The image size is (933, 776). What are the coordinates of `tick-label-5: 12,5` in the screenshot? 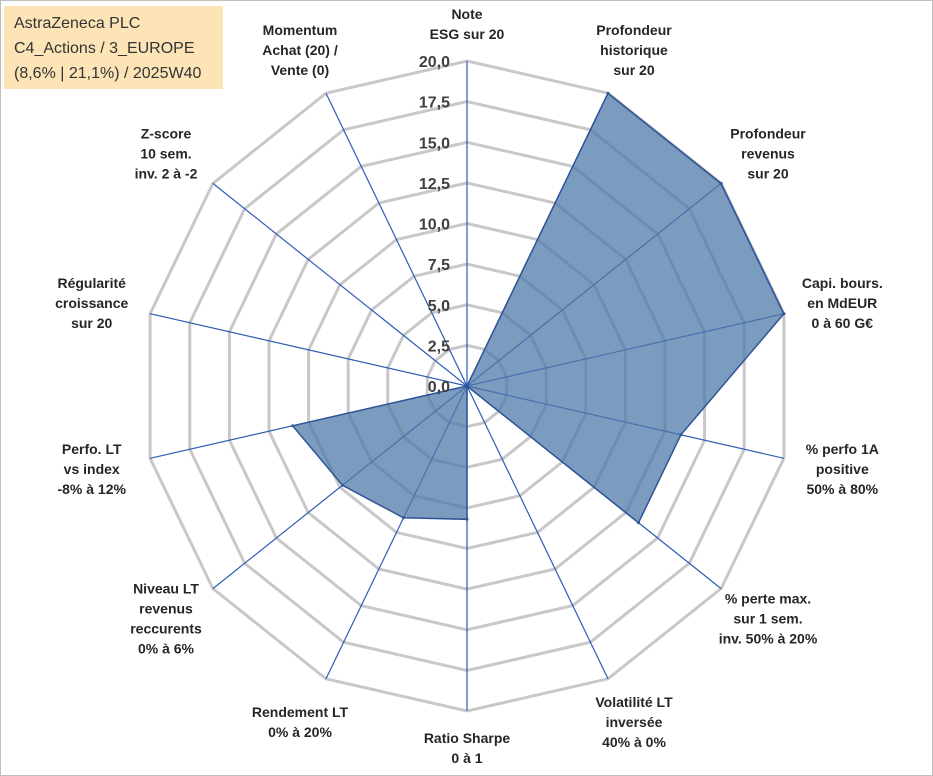 It's located at (434, 184).